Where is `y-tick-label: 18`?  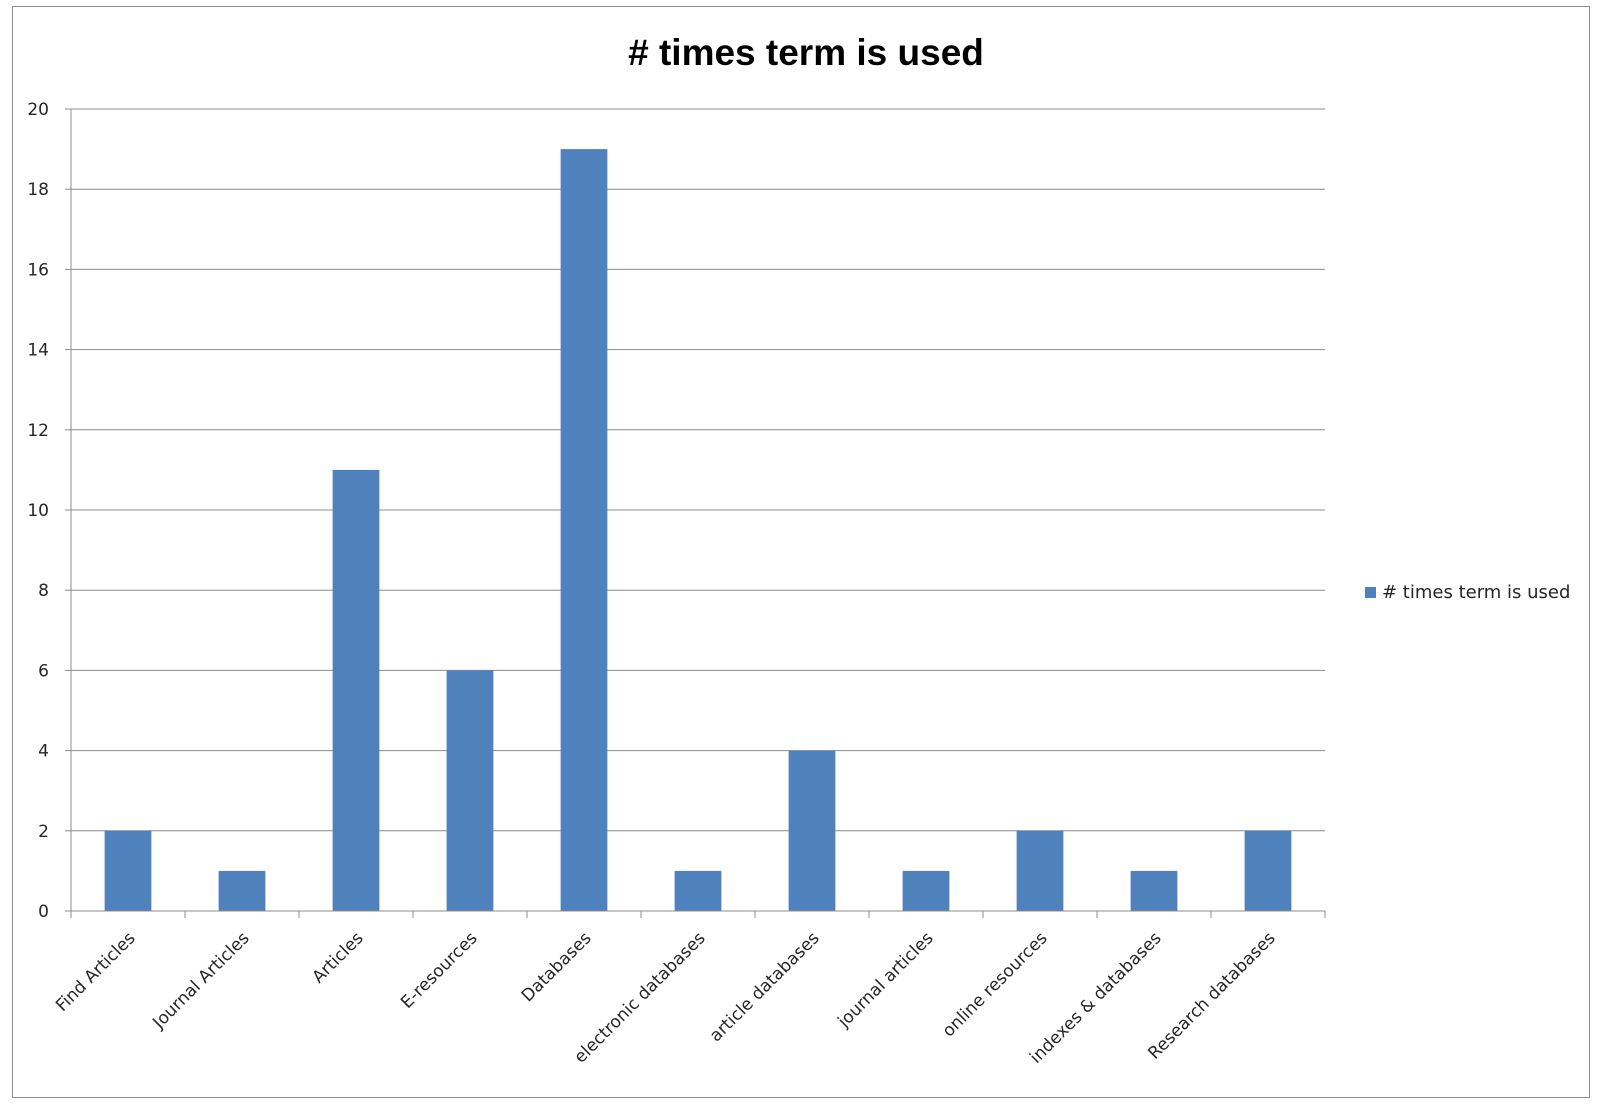
y-tick-label: 18 is located at coordinates (38, 190).